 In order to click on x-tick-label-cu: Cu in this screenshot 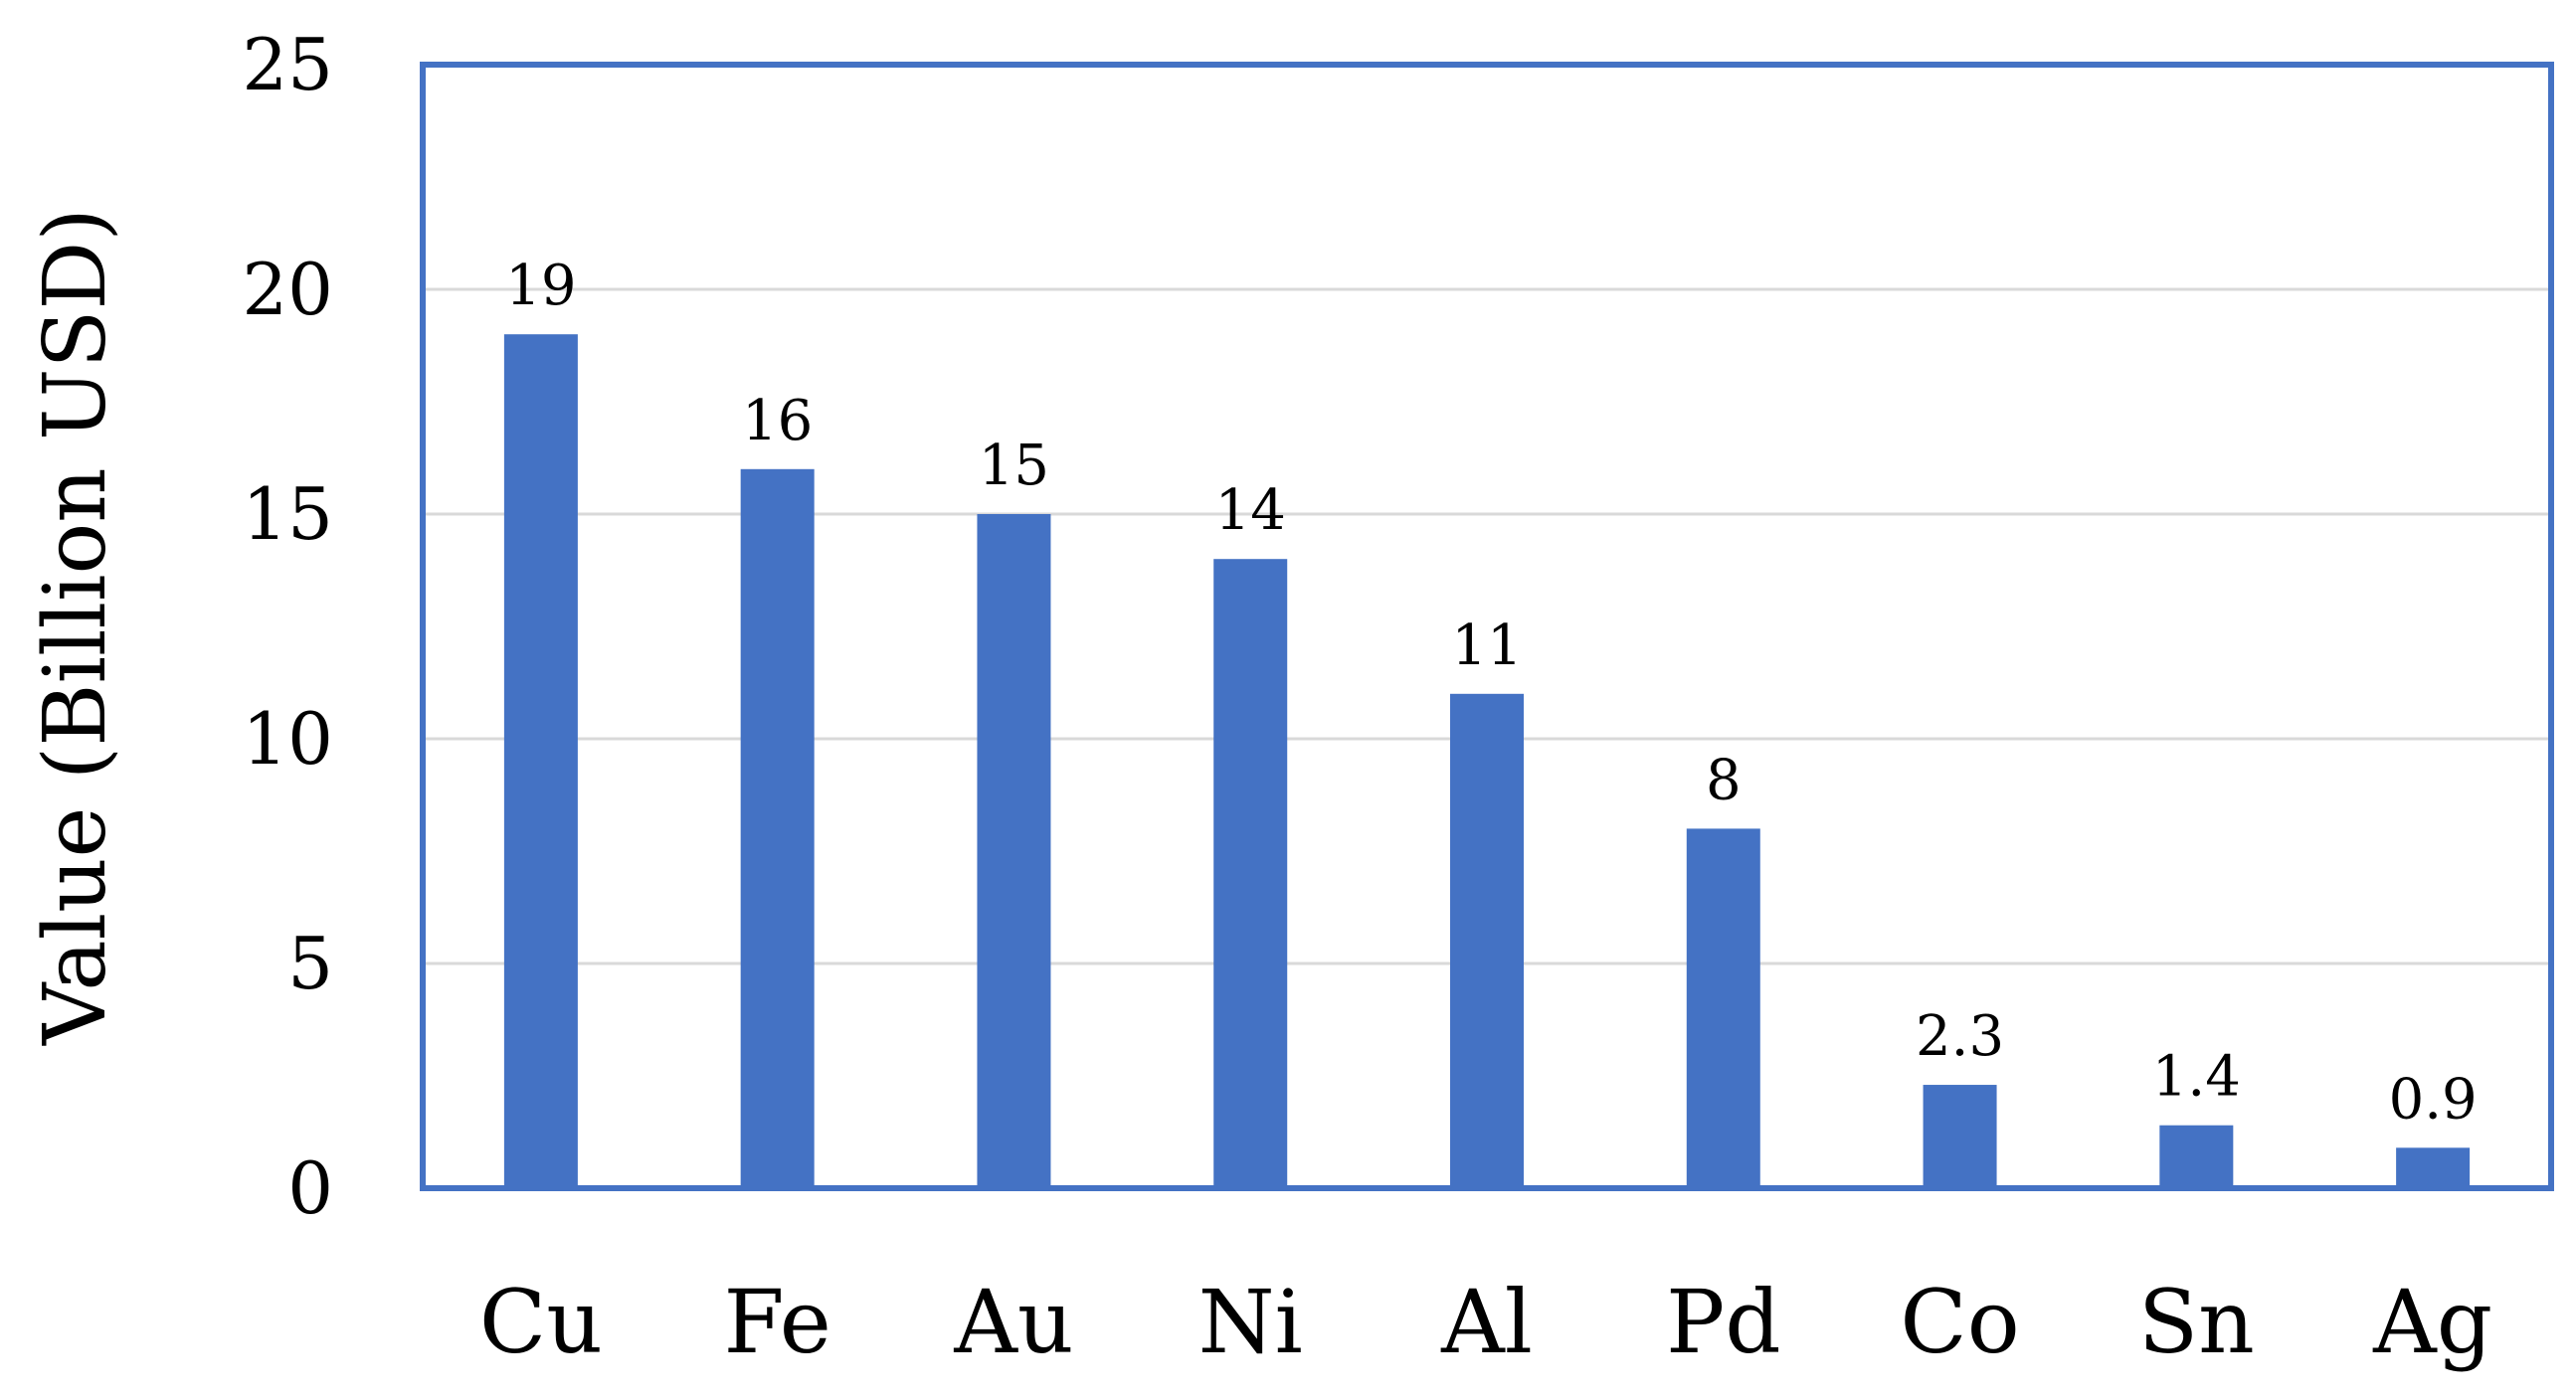, I will do `click(541, 1322)`.